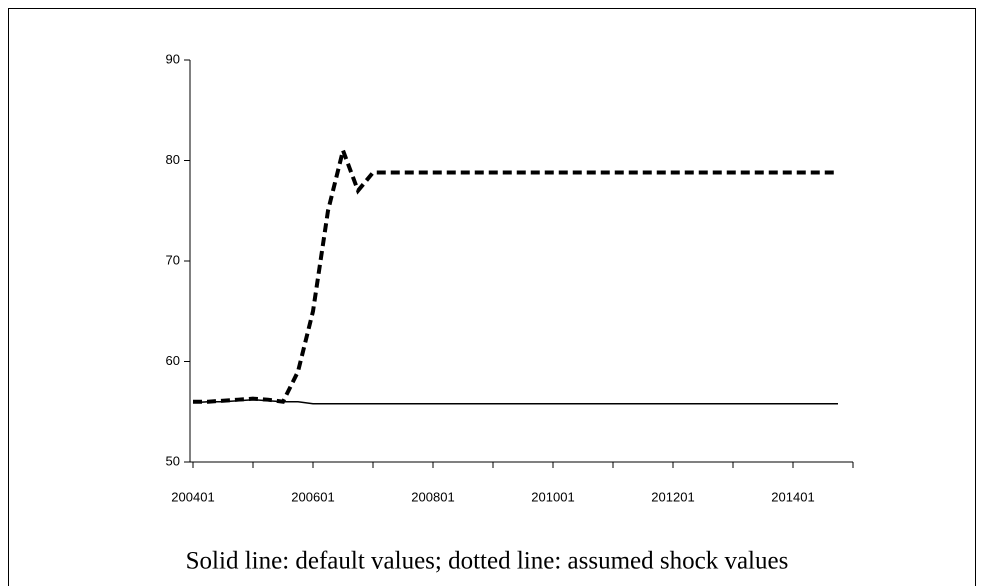 Image resolution: width=981 pixels, height=586 pixels. What do you see at coordinates (173, 460) in the screenshot?
I see `y-tick-label: 50` at bounding box center [173, 460].